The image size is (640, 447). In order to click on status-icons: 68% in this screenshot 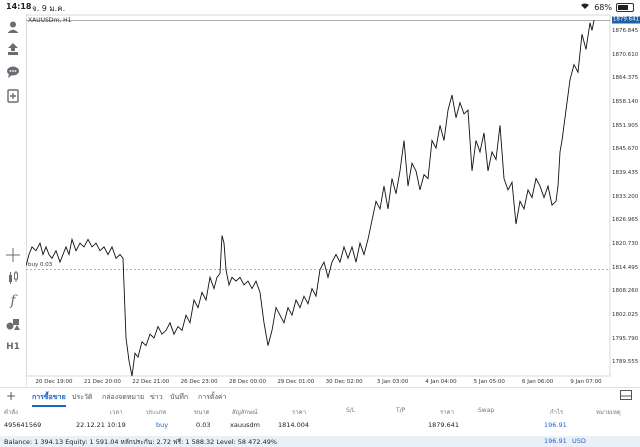, I will do `click(607, 7)`.